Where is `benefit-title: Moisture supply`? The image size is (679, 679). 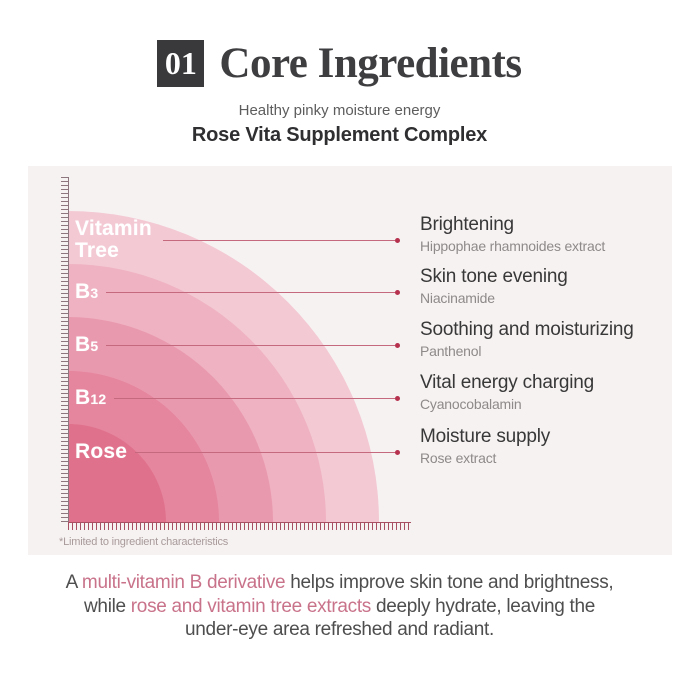
benefit-title: Moisture supply is located at coordinates (485, 436).